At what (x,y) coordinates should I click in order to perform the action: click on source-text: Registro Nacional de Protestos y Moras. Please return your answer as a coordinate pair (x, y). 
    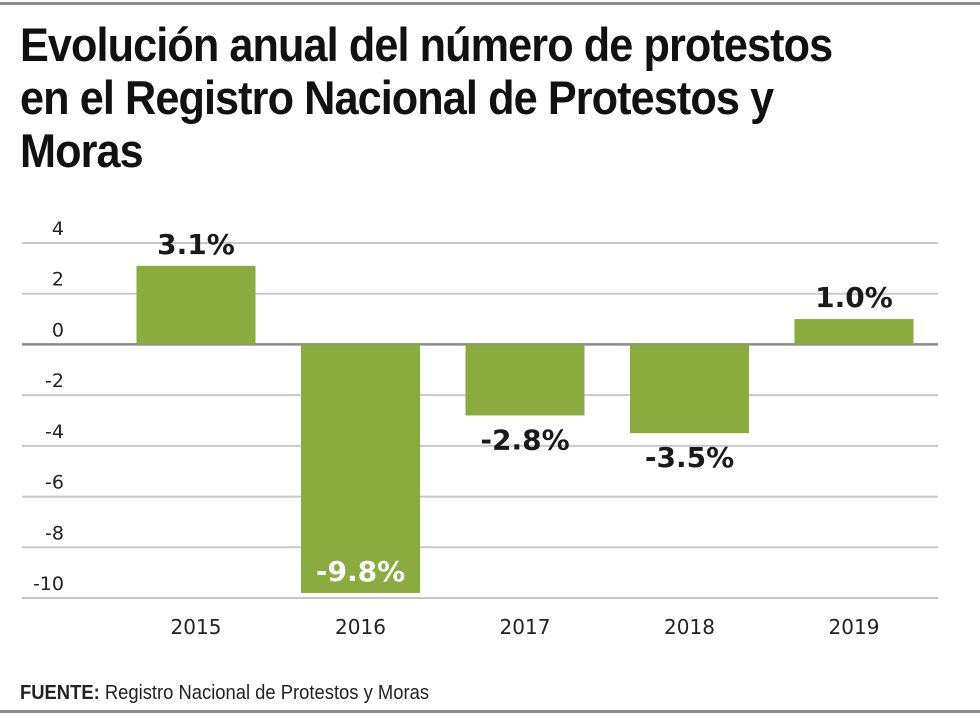
    Looking at the image, I should click on (264, 693).